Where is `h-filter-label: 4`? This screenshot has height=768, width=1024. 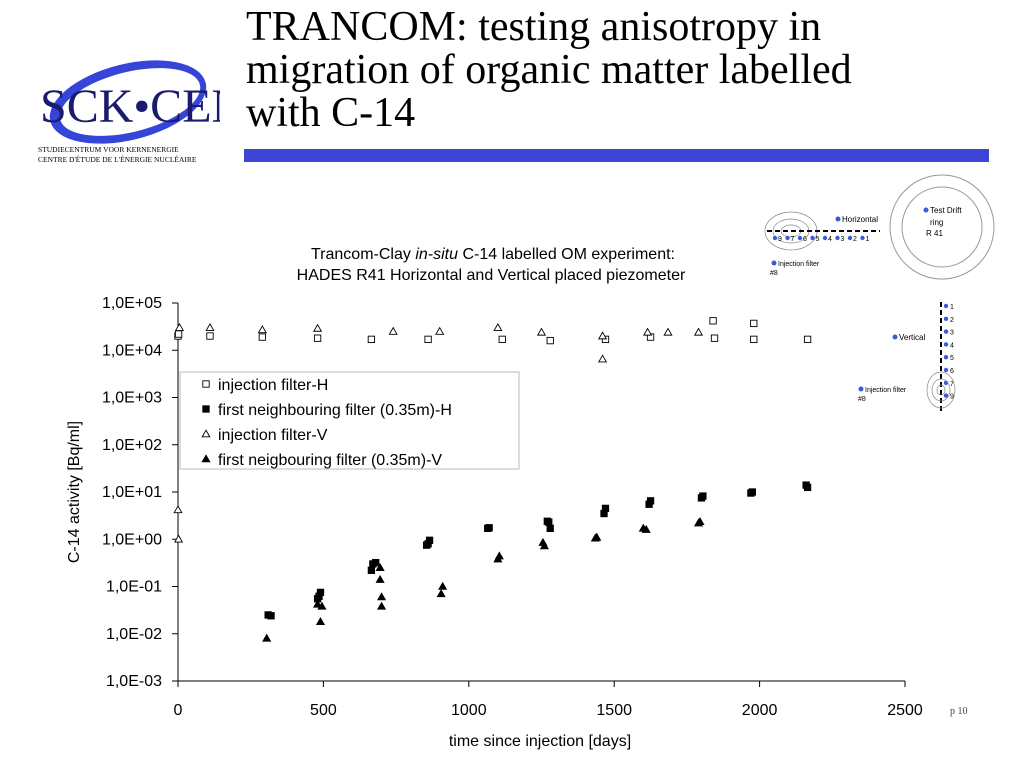
h-filter-label: 4 is located at coordinates (830, 239).